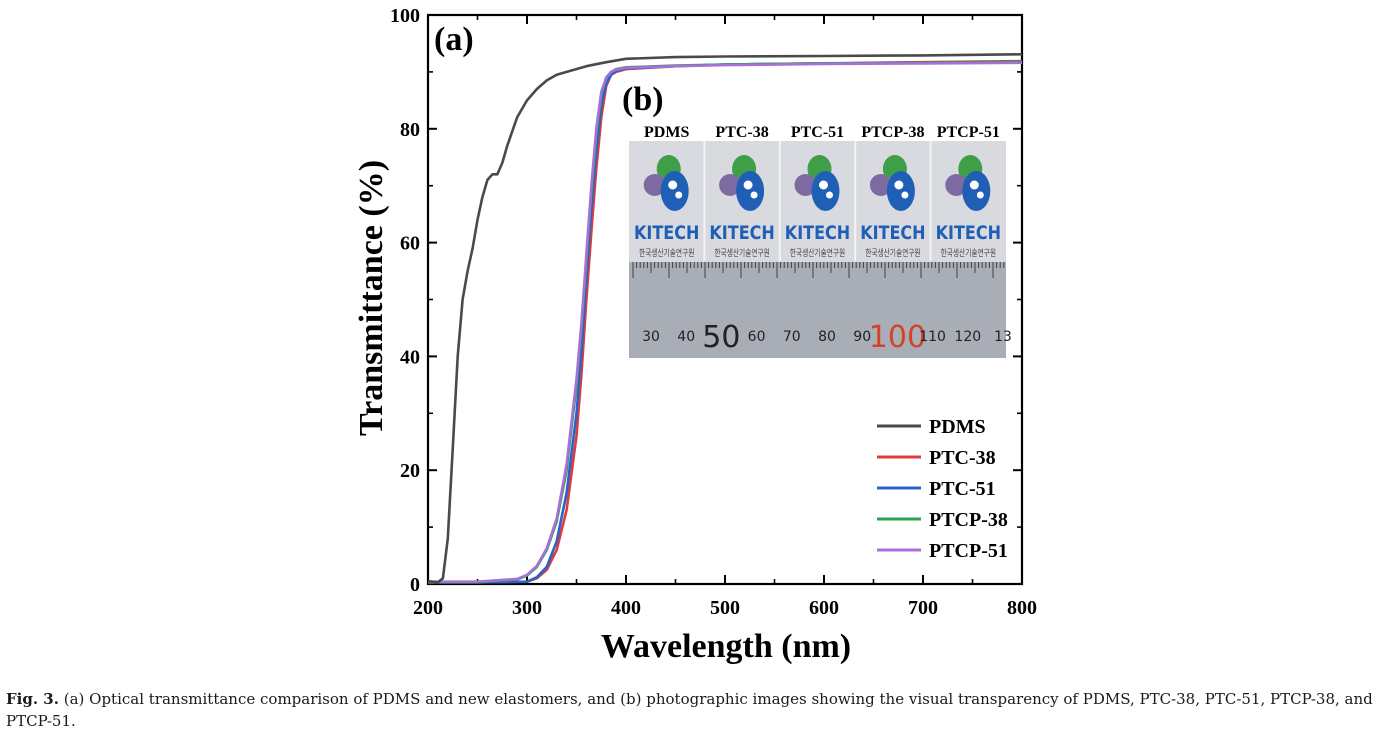 The image size is (1395, 740). What do you see at coordinates (862, 337) in the screenshot?
I see `ruler-number: 90` at bounding box center [862, 337].